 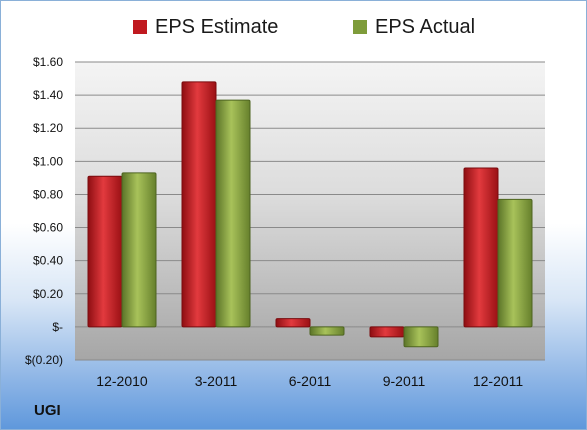 I want to click on y-tick-label: $1.60, so click(x=48, y=62).